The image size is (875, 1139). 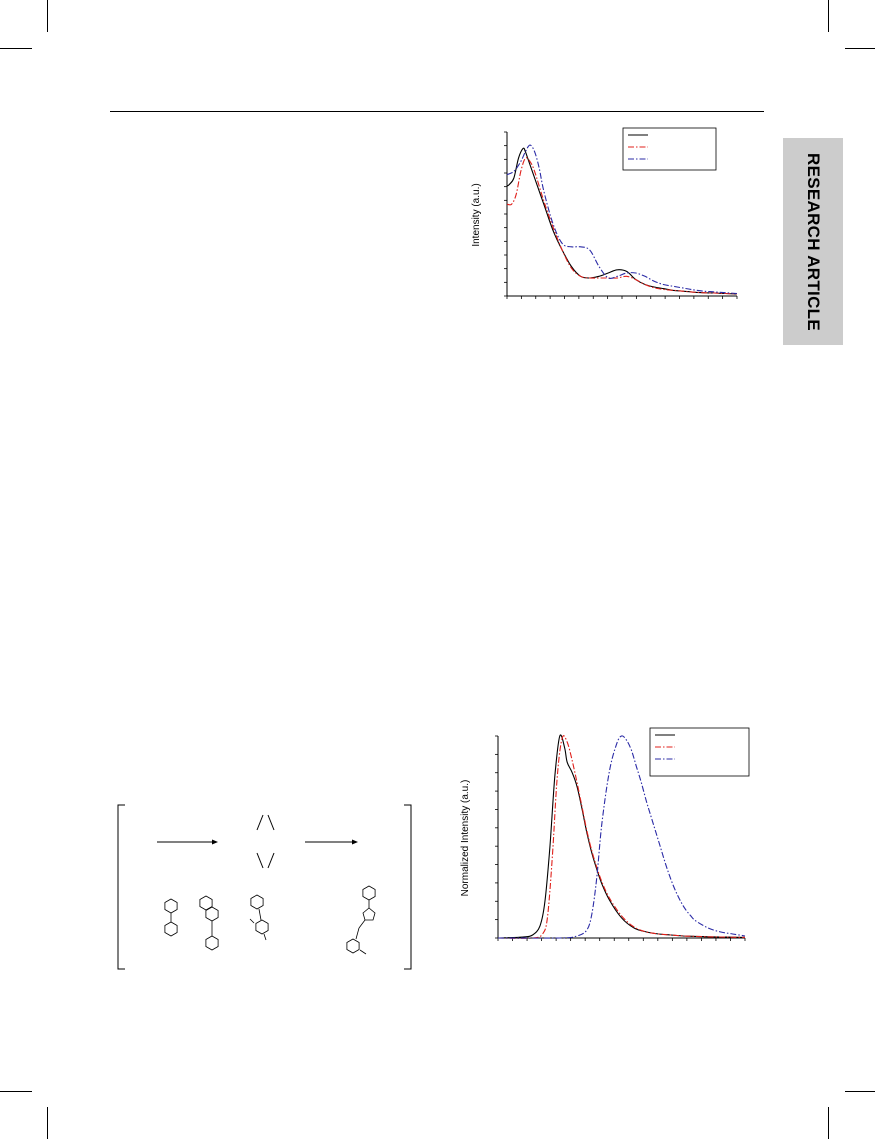 I want to click on section-tab-label: RESEARCH ARTICLE, so click(x=813, y=241).